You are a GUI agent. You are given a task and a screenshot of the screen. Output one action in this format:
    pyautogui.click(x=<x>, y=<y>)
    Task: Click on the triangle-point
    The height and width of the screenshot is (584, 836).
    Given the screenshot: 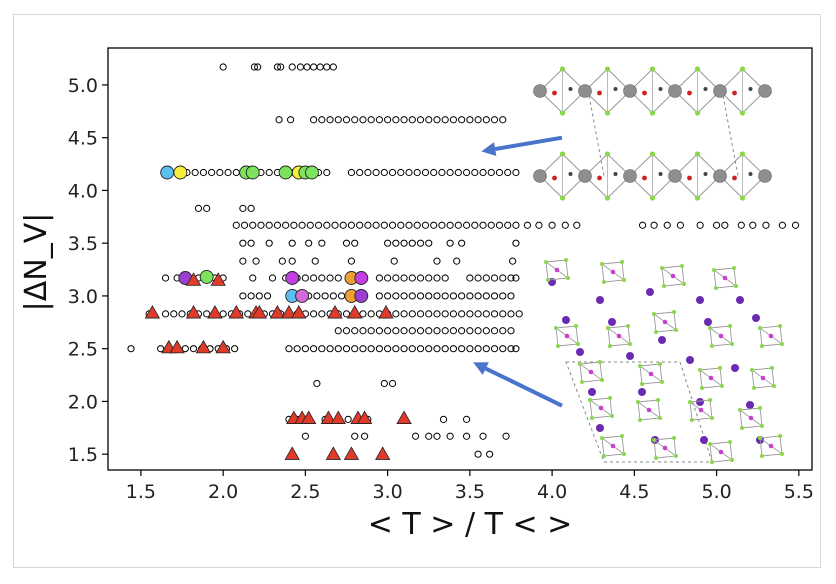 What is the action you would take?
    pyautogui.click(x=299, y=311)
    